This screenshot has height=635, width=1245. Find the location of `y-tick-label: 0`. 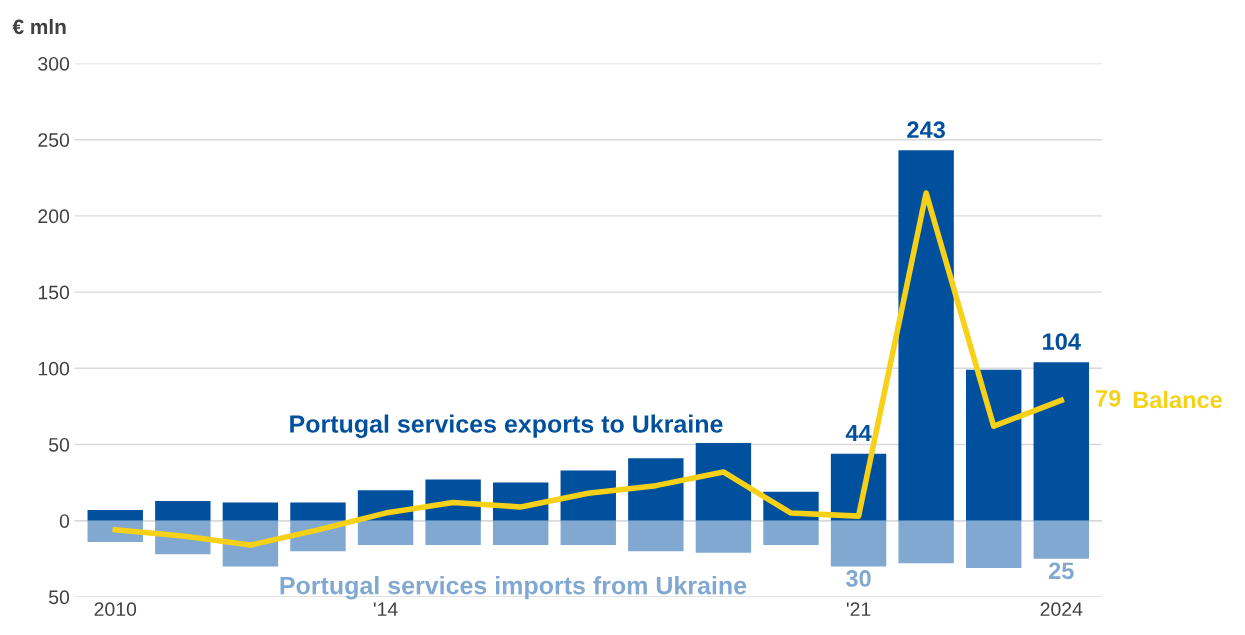

y-tick-label: 0 is located at coordinates (64, 521).